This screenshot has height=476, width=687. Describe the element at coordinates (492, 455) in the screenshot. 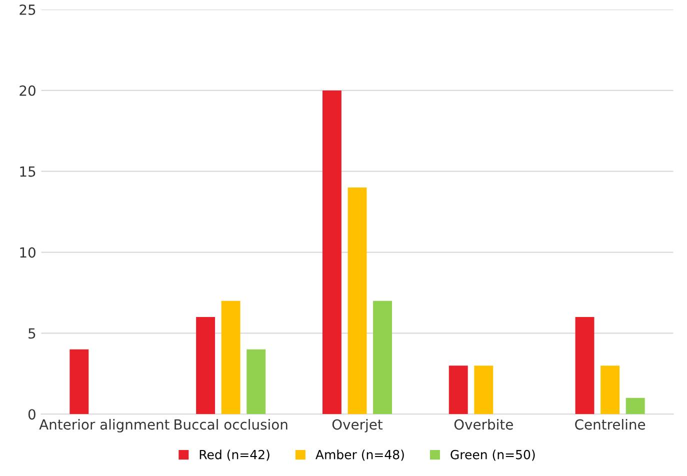

I see `legend-label: Green (n=50)` at that location.